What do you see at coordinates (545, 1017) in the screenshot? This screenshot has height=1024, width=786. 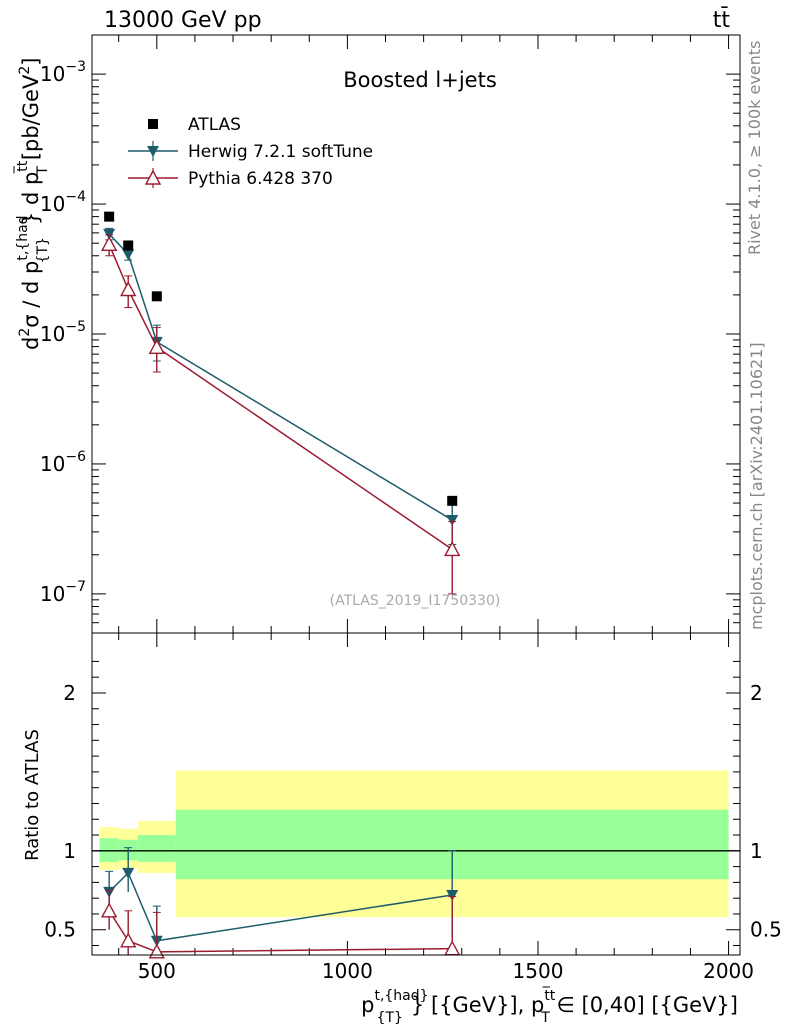 I see `xlabel-tsub: T` at bounding box center [545, 1017].